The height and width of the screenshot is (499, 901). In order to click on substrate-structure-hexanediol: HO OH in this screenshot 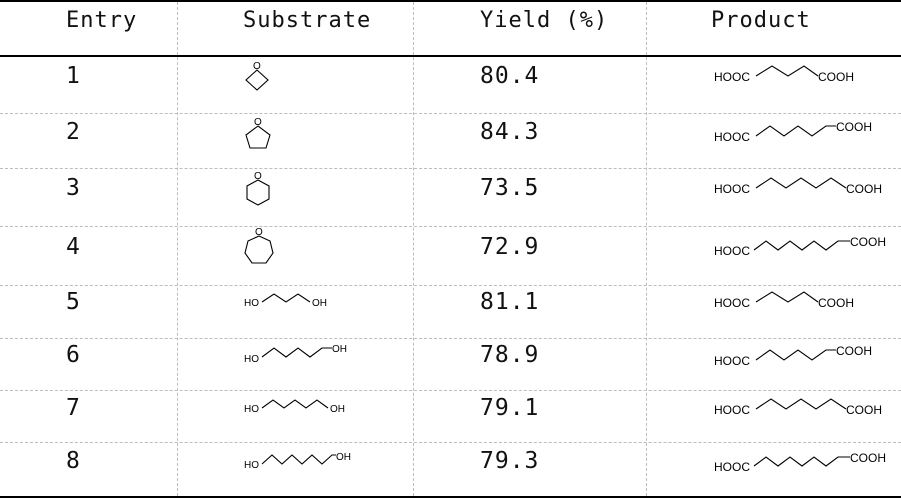, I will do `click(297, 461)`.